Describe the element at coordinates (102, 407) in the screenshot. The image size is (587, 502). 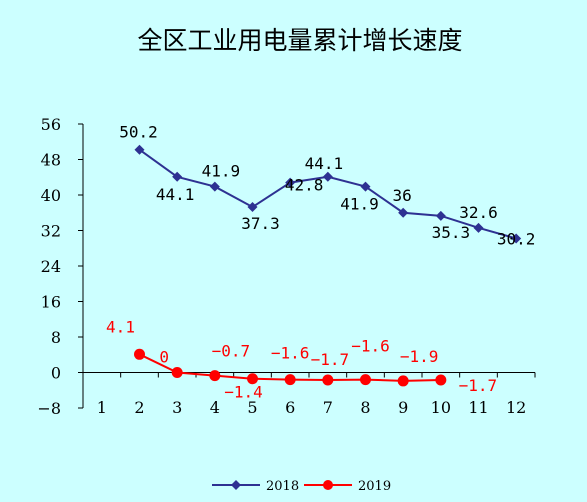
I see `x-tick-label: 1` at that location.